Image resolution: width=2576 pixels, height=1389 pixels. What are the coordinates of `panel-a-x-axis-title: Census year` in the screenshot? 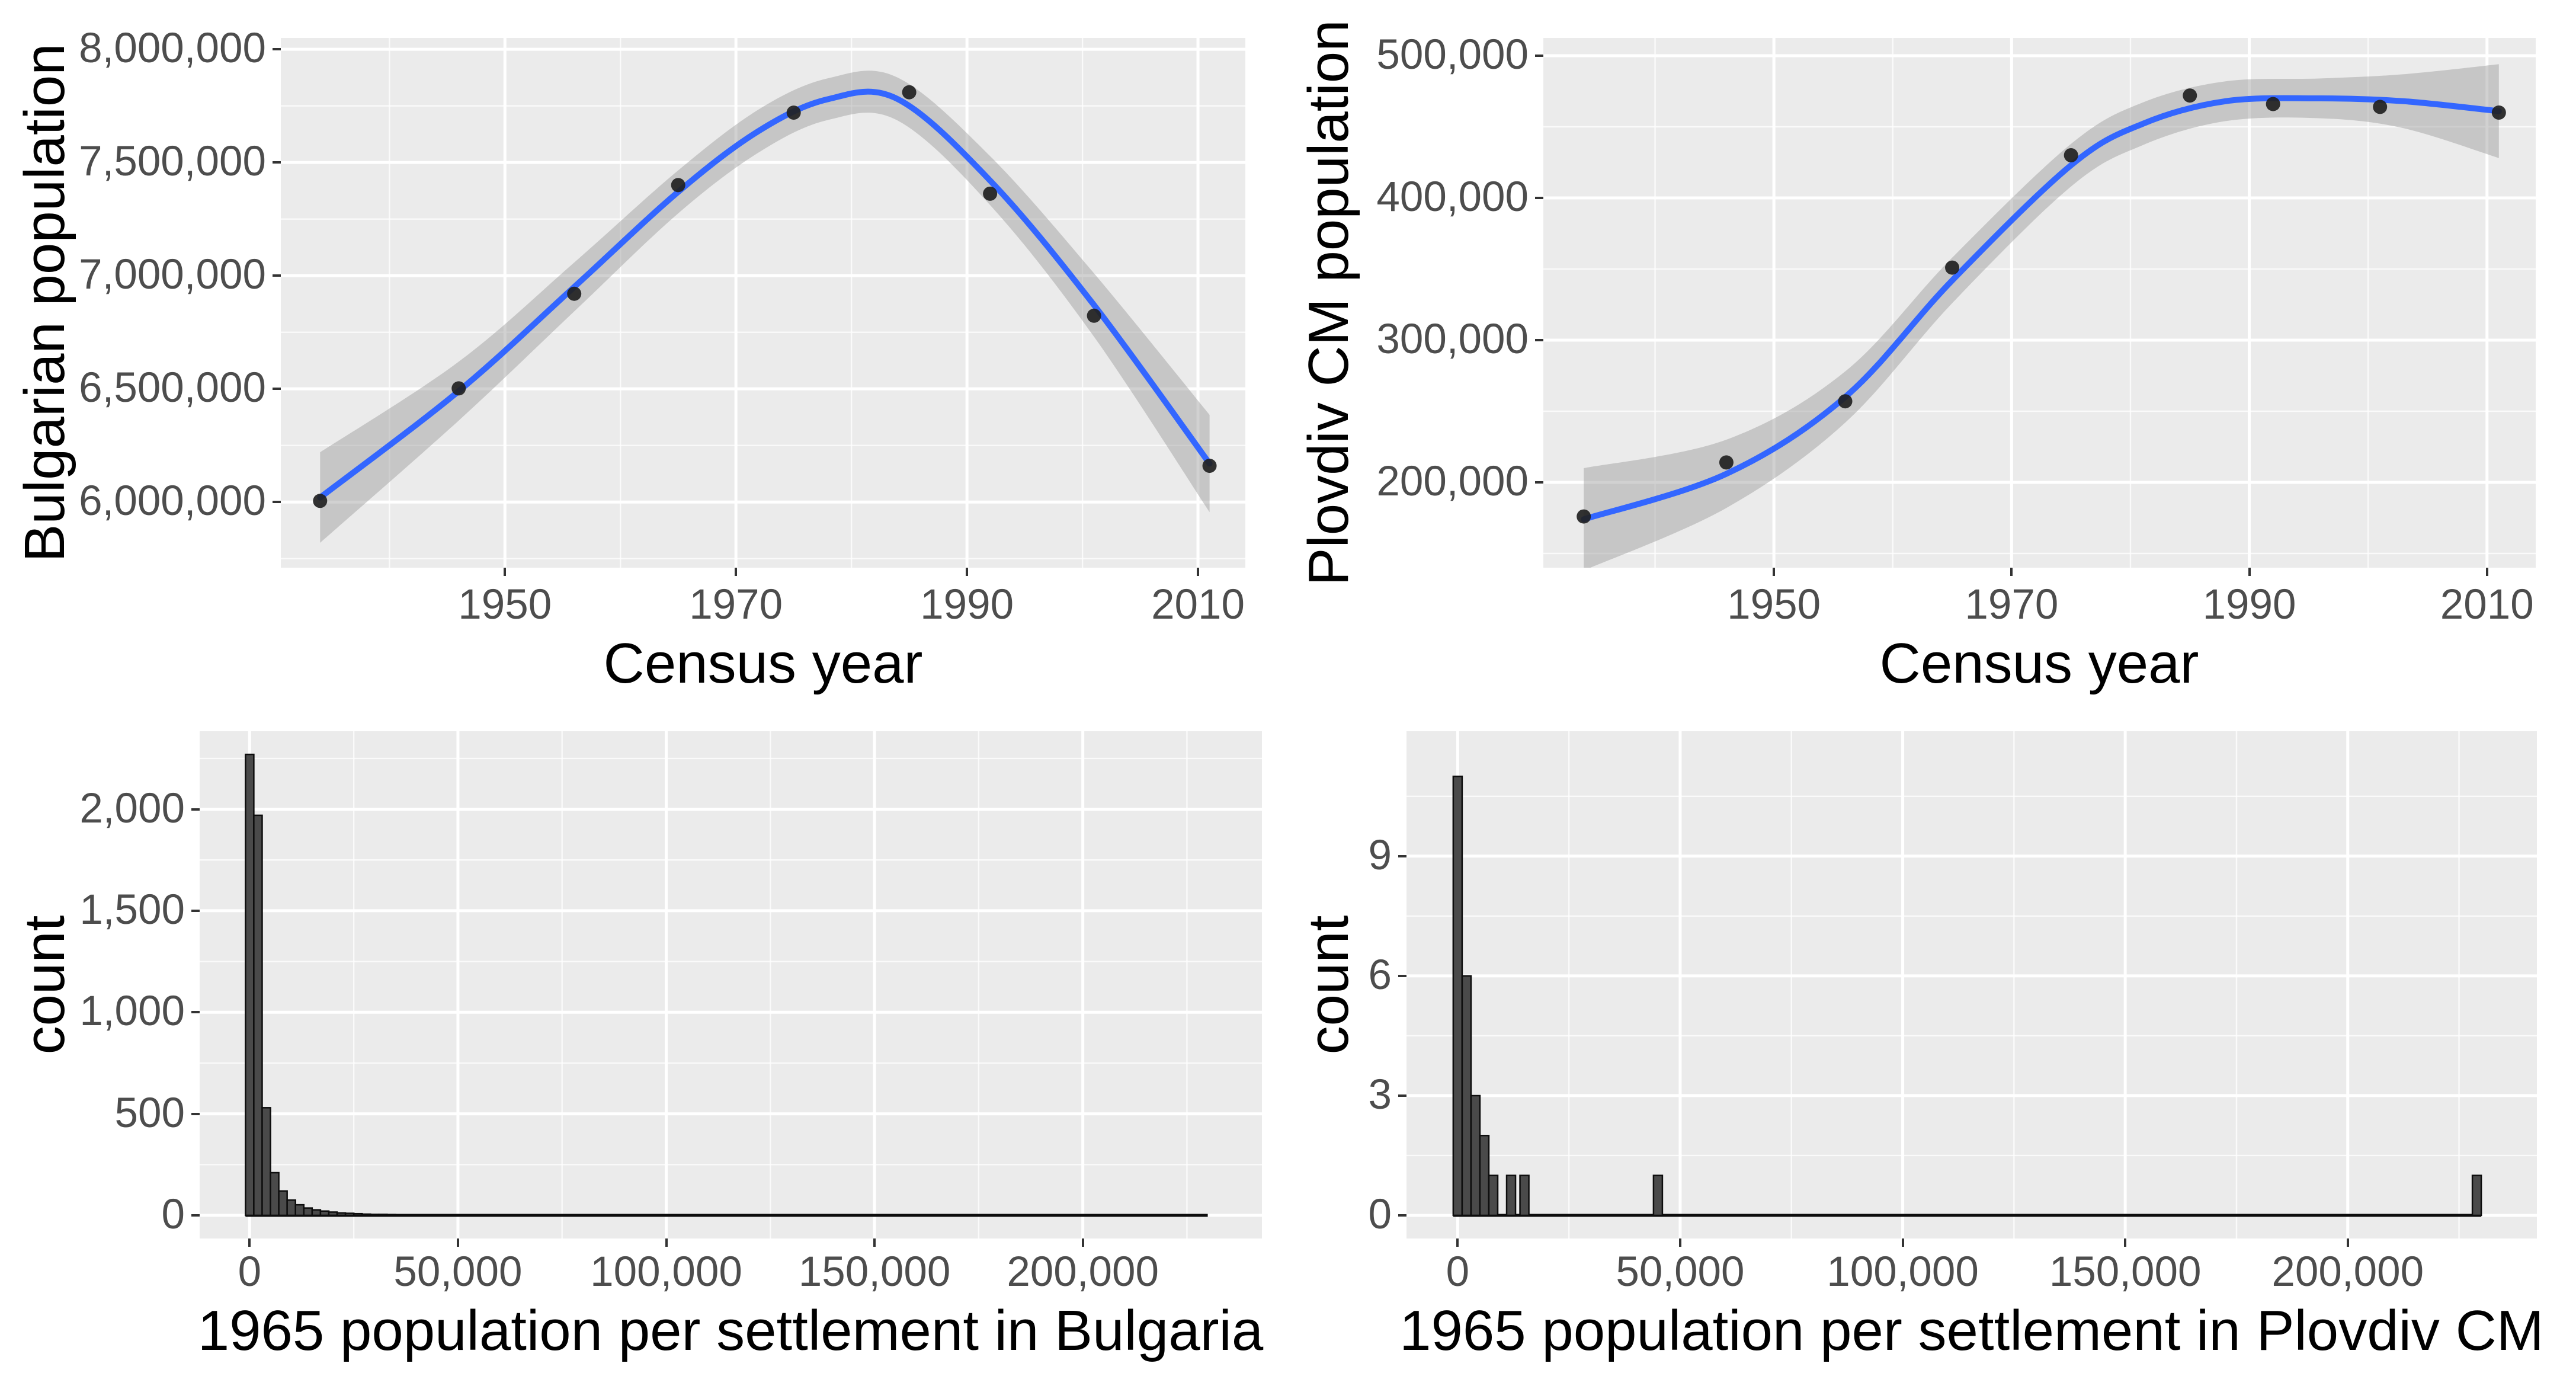 It's located at (763, 663).